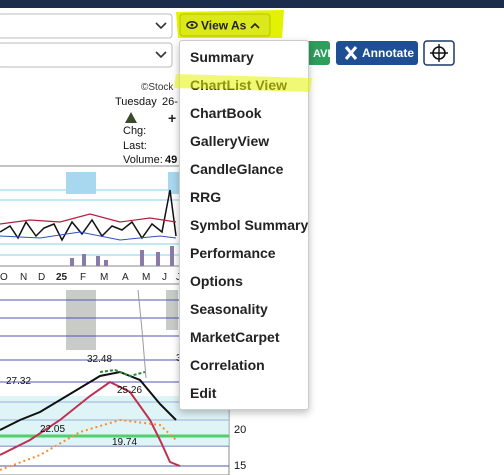  Describe the element at coordinates (235, 337) in the screenshot. I see `menu-item: MarketCarpet` at that location.